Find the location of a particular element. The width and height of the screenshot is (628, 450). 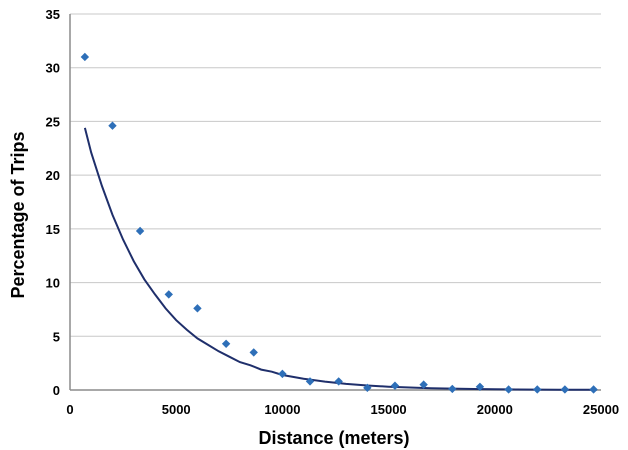

x-tick-label: 25000 is located at coordinates (601, 409).